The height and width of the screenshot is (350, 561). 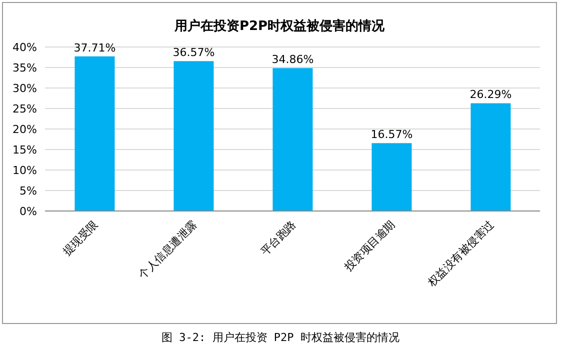 What do you see at coordinates (369, 246) in the screenshot?
I see `x-tick-label: 投资项目逾期` at bounding box center [369, 246].